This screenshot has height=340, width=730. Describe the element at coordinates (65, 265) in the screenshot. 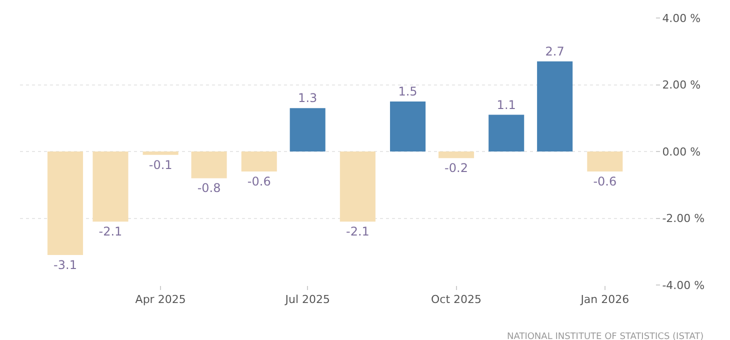

I see `data-label: -3.1` at that location.